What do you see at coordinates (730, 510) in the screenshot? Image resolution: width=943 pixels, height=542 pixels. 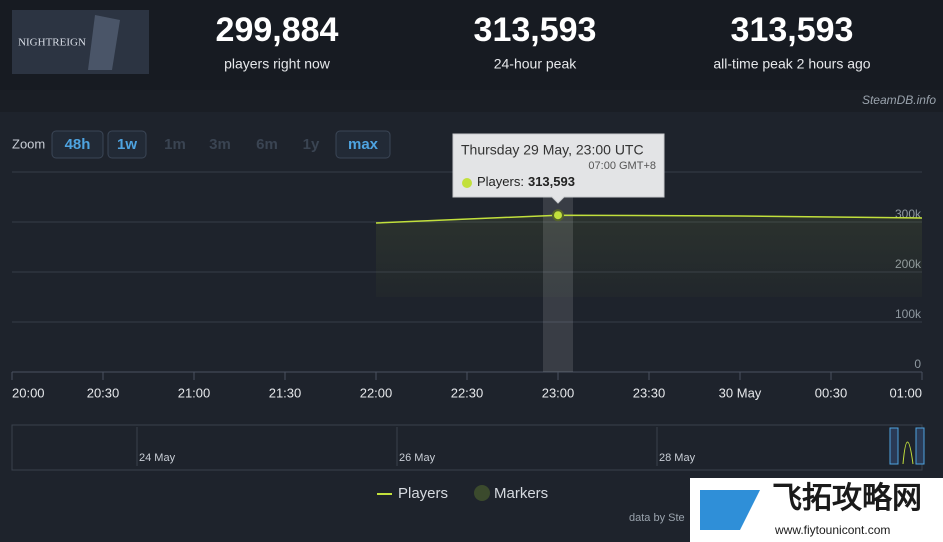 I see `watermark-logo` at bounding box center [730, 510].